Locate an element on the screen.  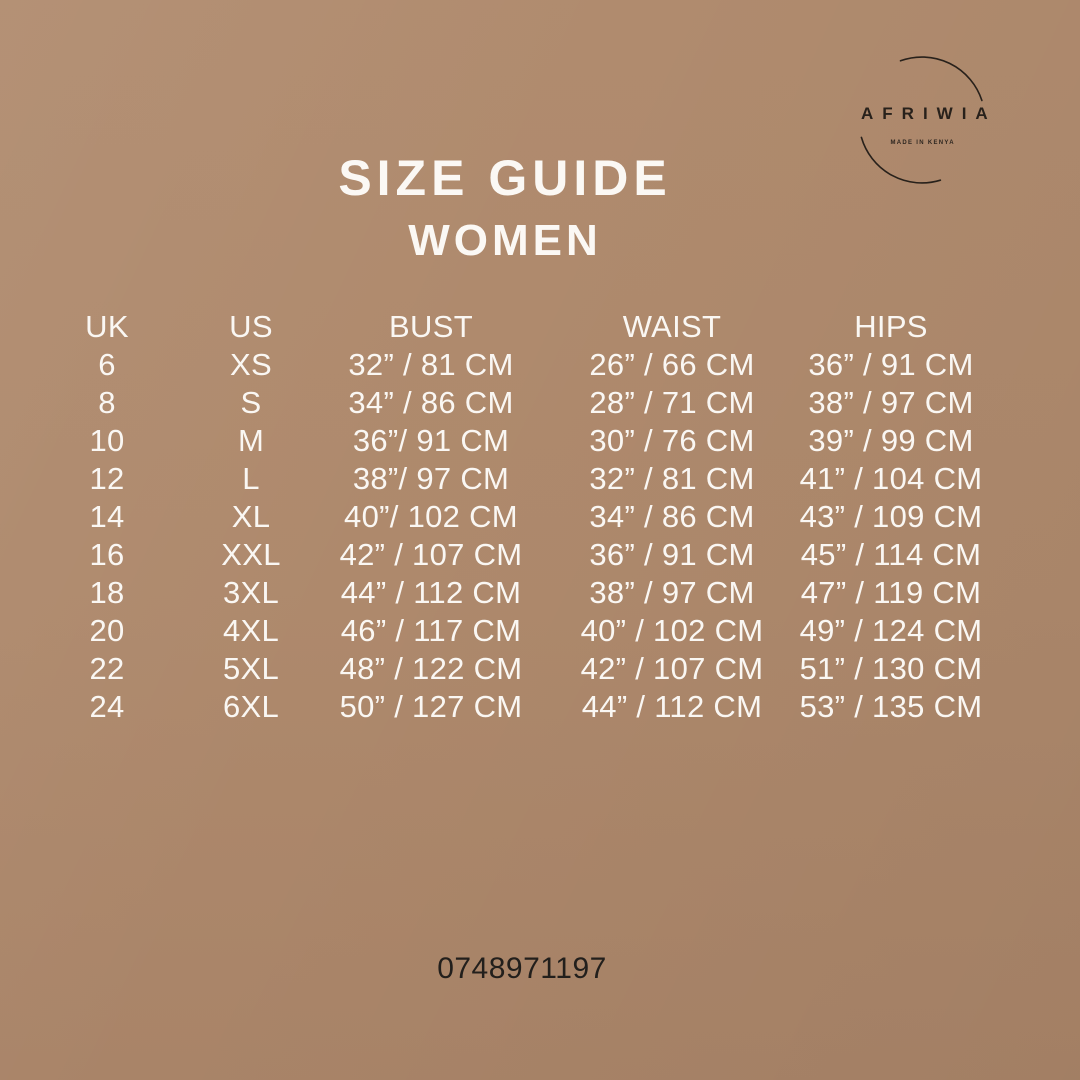
table-row: 10 M 36”/ 91 CM 30” / 76 CM 39” / 99 CM is located at coordinates (506, 441).